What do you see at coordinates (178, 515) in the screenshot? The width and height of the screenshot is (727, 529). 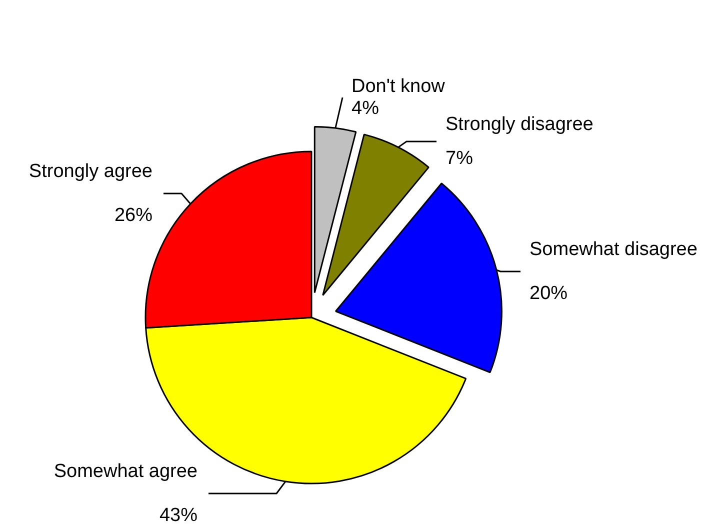 I see `data-label: 43%` at bounding box center [178, 515].